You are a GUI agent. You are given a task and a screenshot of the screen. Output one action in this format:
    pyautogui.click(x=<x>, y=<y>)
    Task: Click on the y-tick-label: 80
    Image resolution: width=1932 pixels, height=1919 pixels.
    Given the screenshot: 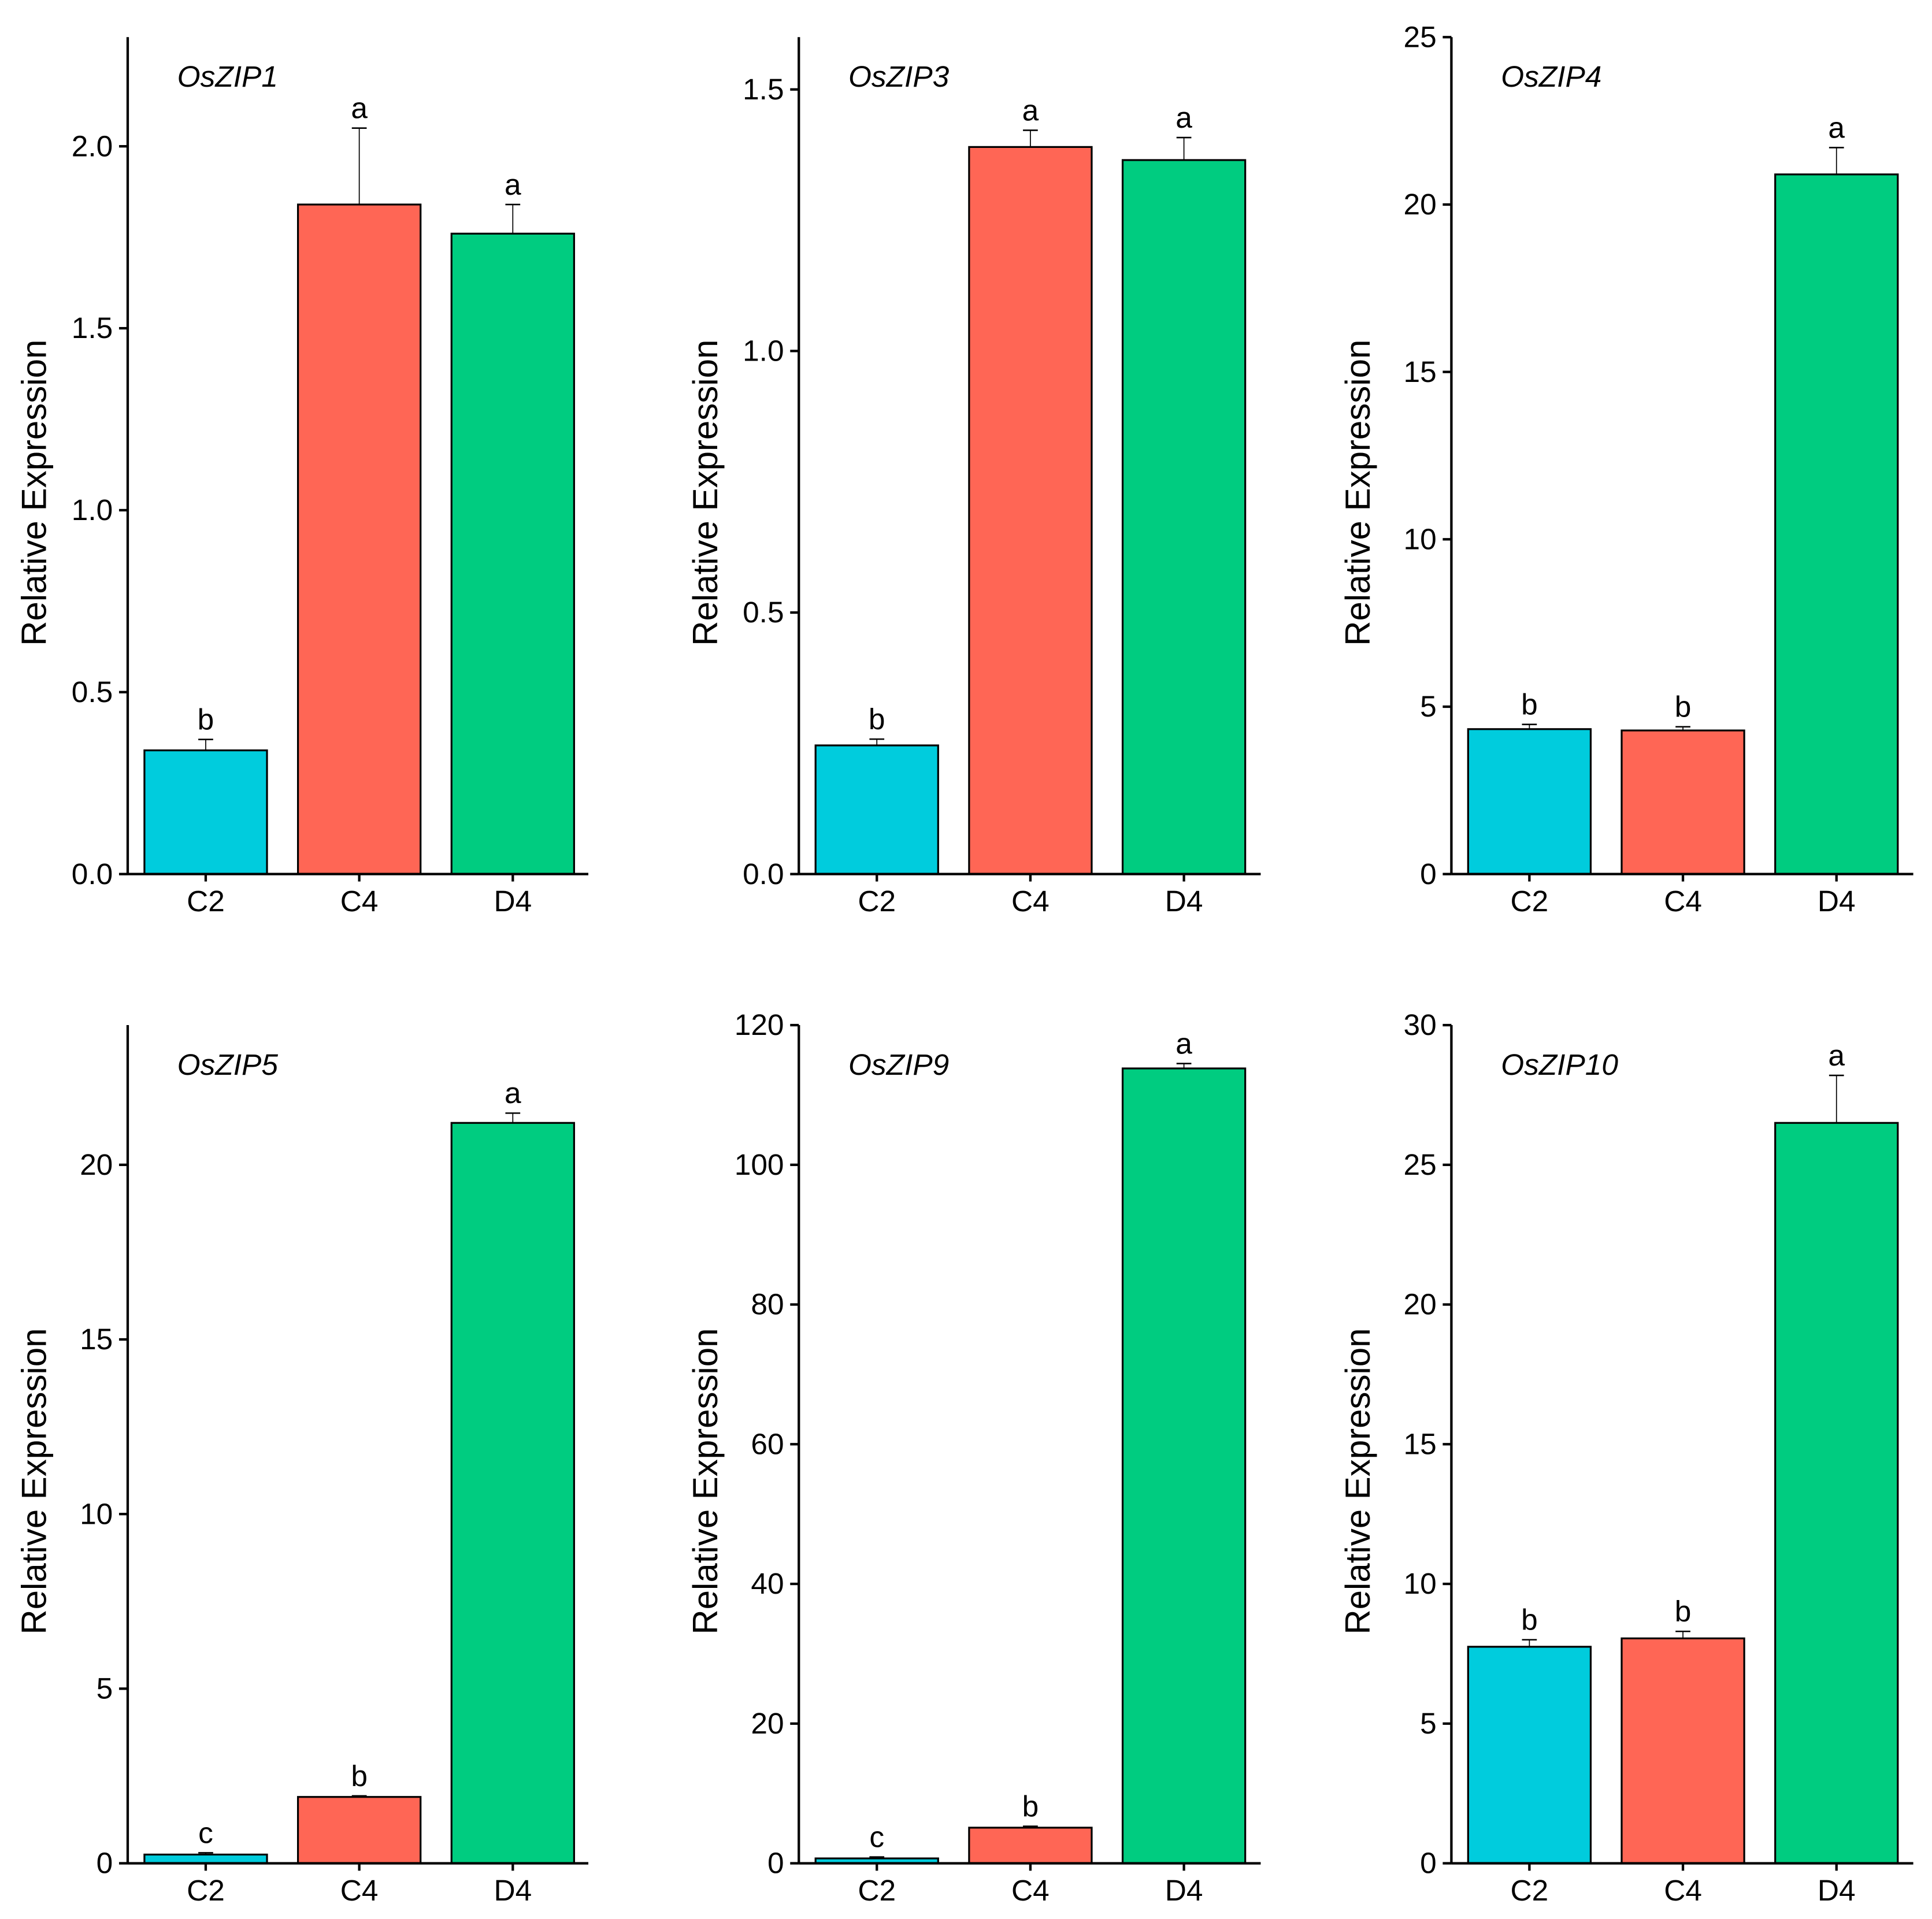 What is the action you would take?
    pyautogui.click(x=767, y=1304)
    